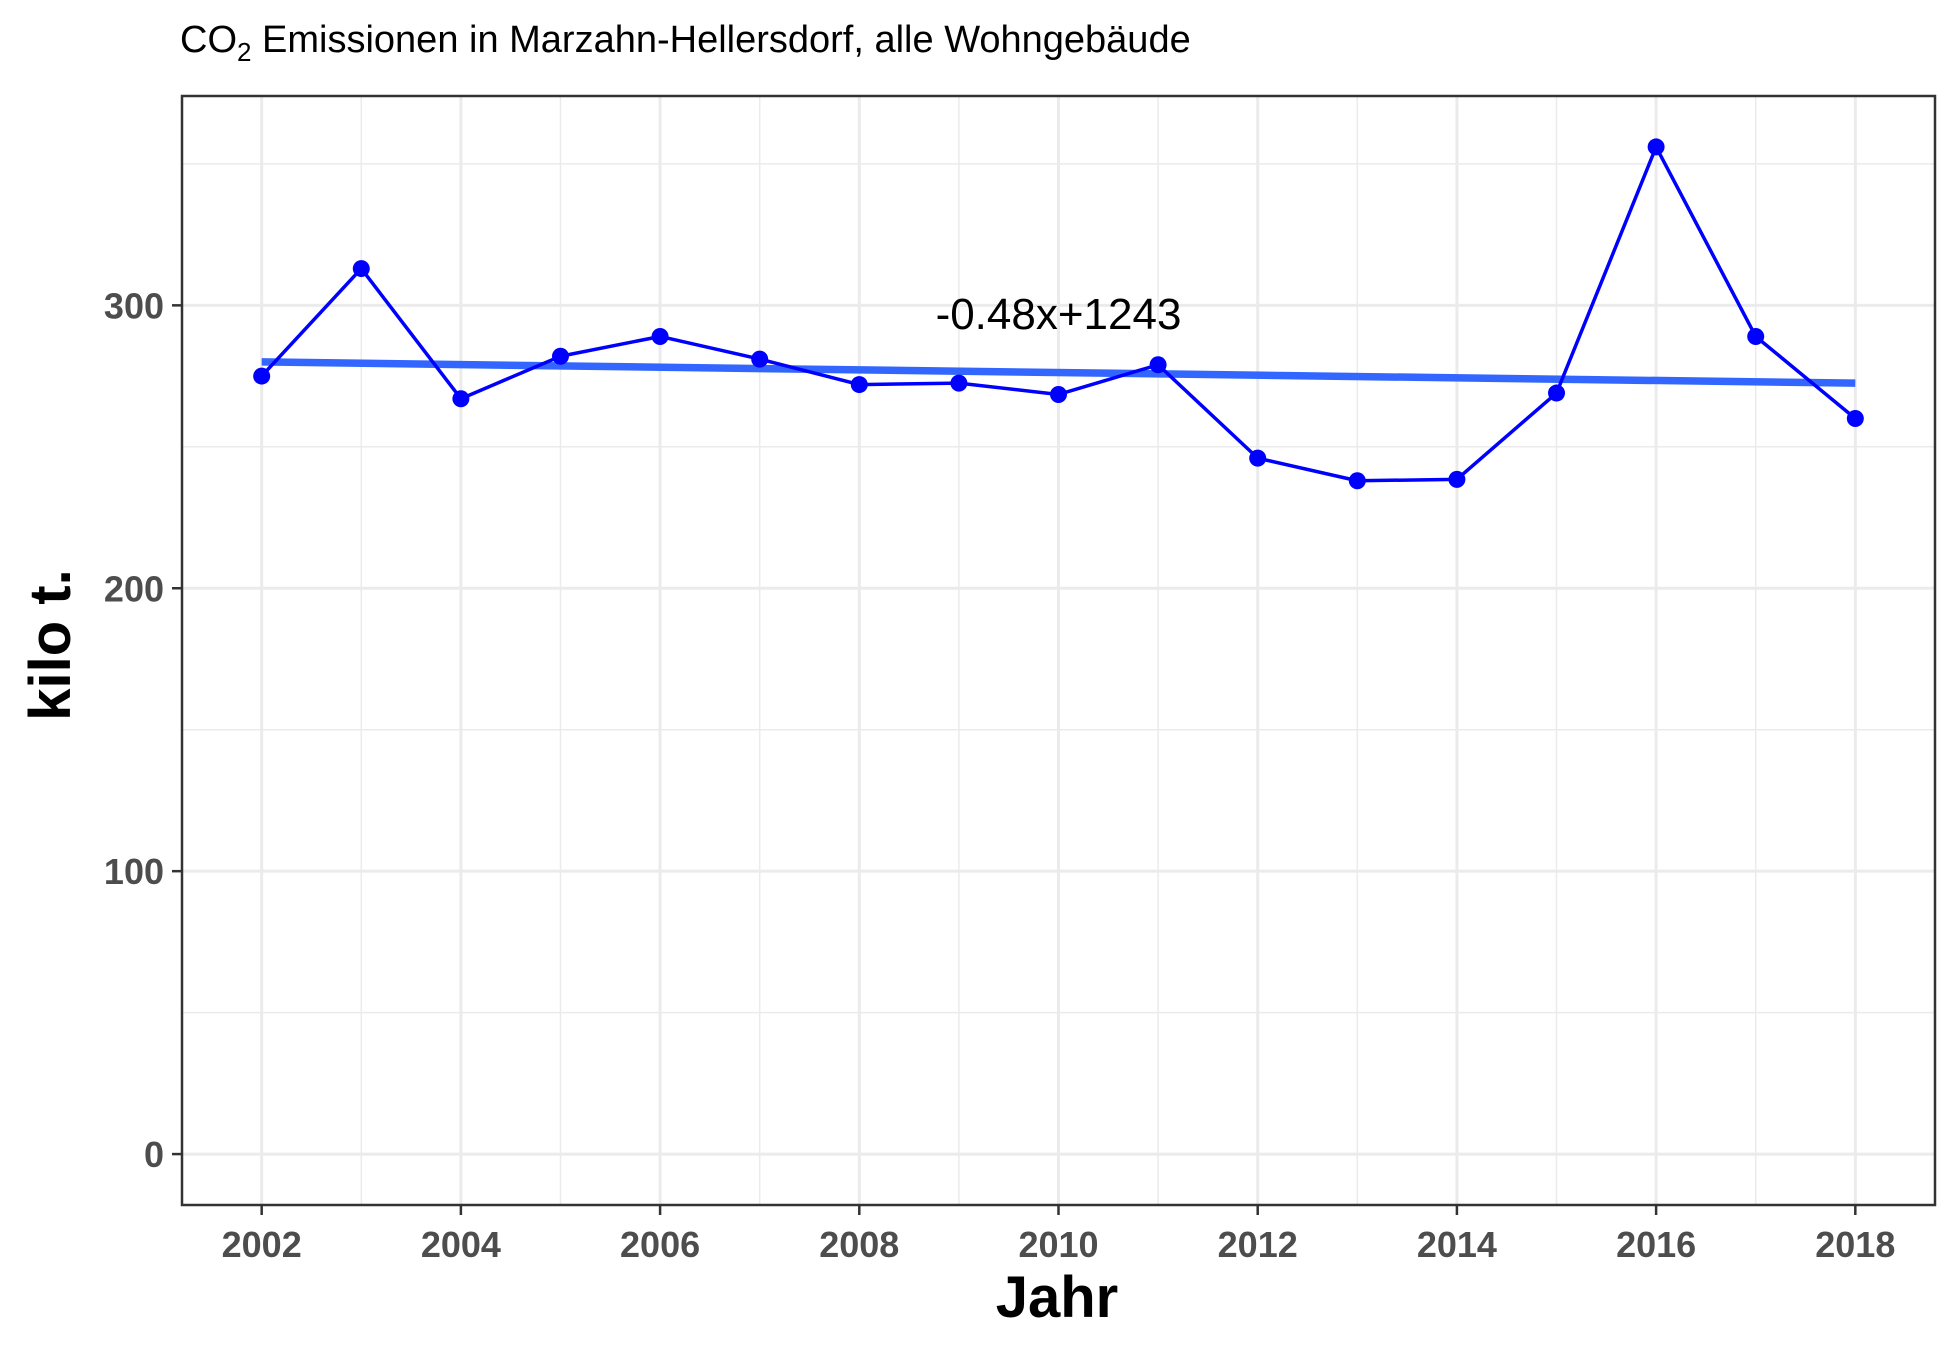 The width and height of the screenshot is (1950, 1349). Describe the element at coordinates (134, 871) in the screenshot. I see `y-tick-label: 100` at that location.